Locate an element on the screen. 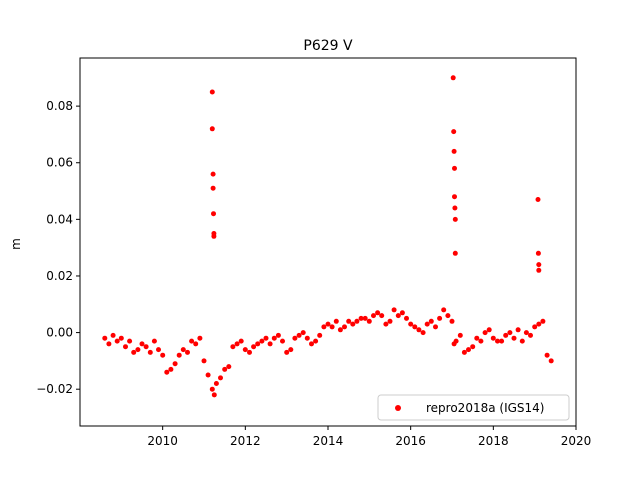  legend-box is located at coordinates (473, 407).